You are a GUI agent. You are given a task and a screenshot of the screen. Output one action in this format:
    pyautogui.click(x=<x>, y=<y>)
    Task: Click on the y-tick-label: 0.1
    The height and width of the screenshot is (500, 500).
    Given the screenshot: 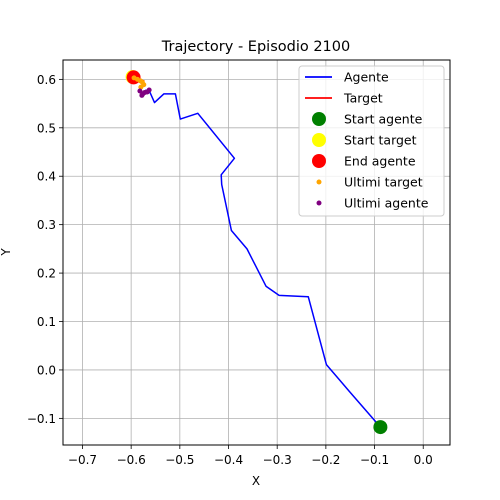 What is the action you would take?
    pyautogui.click(x=46, y=322)
    